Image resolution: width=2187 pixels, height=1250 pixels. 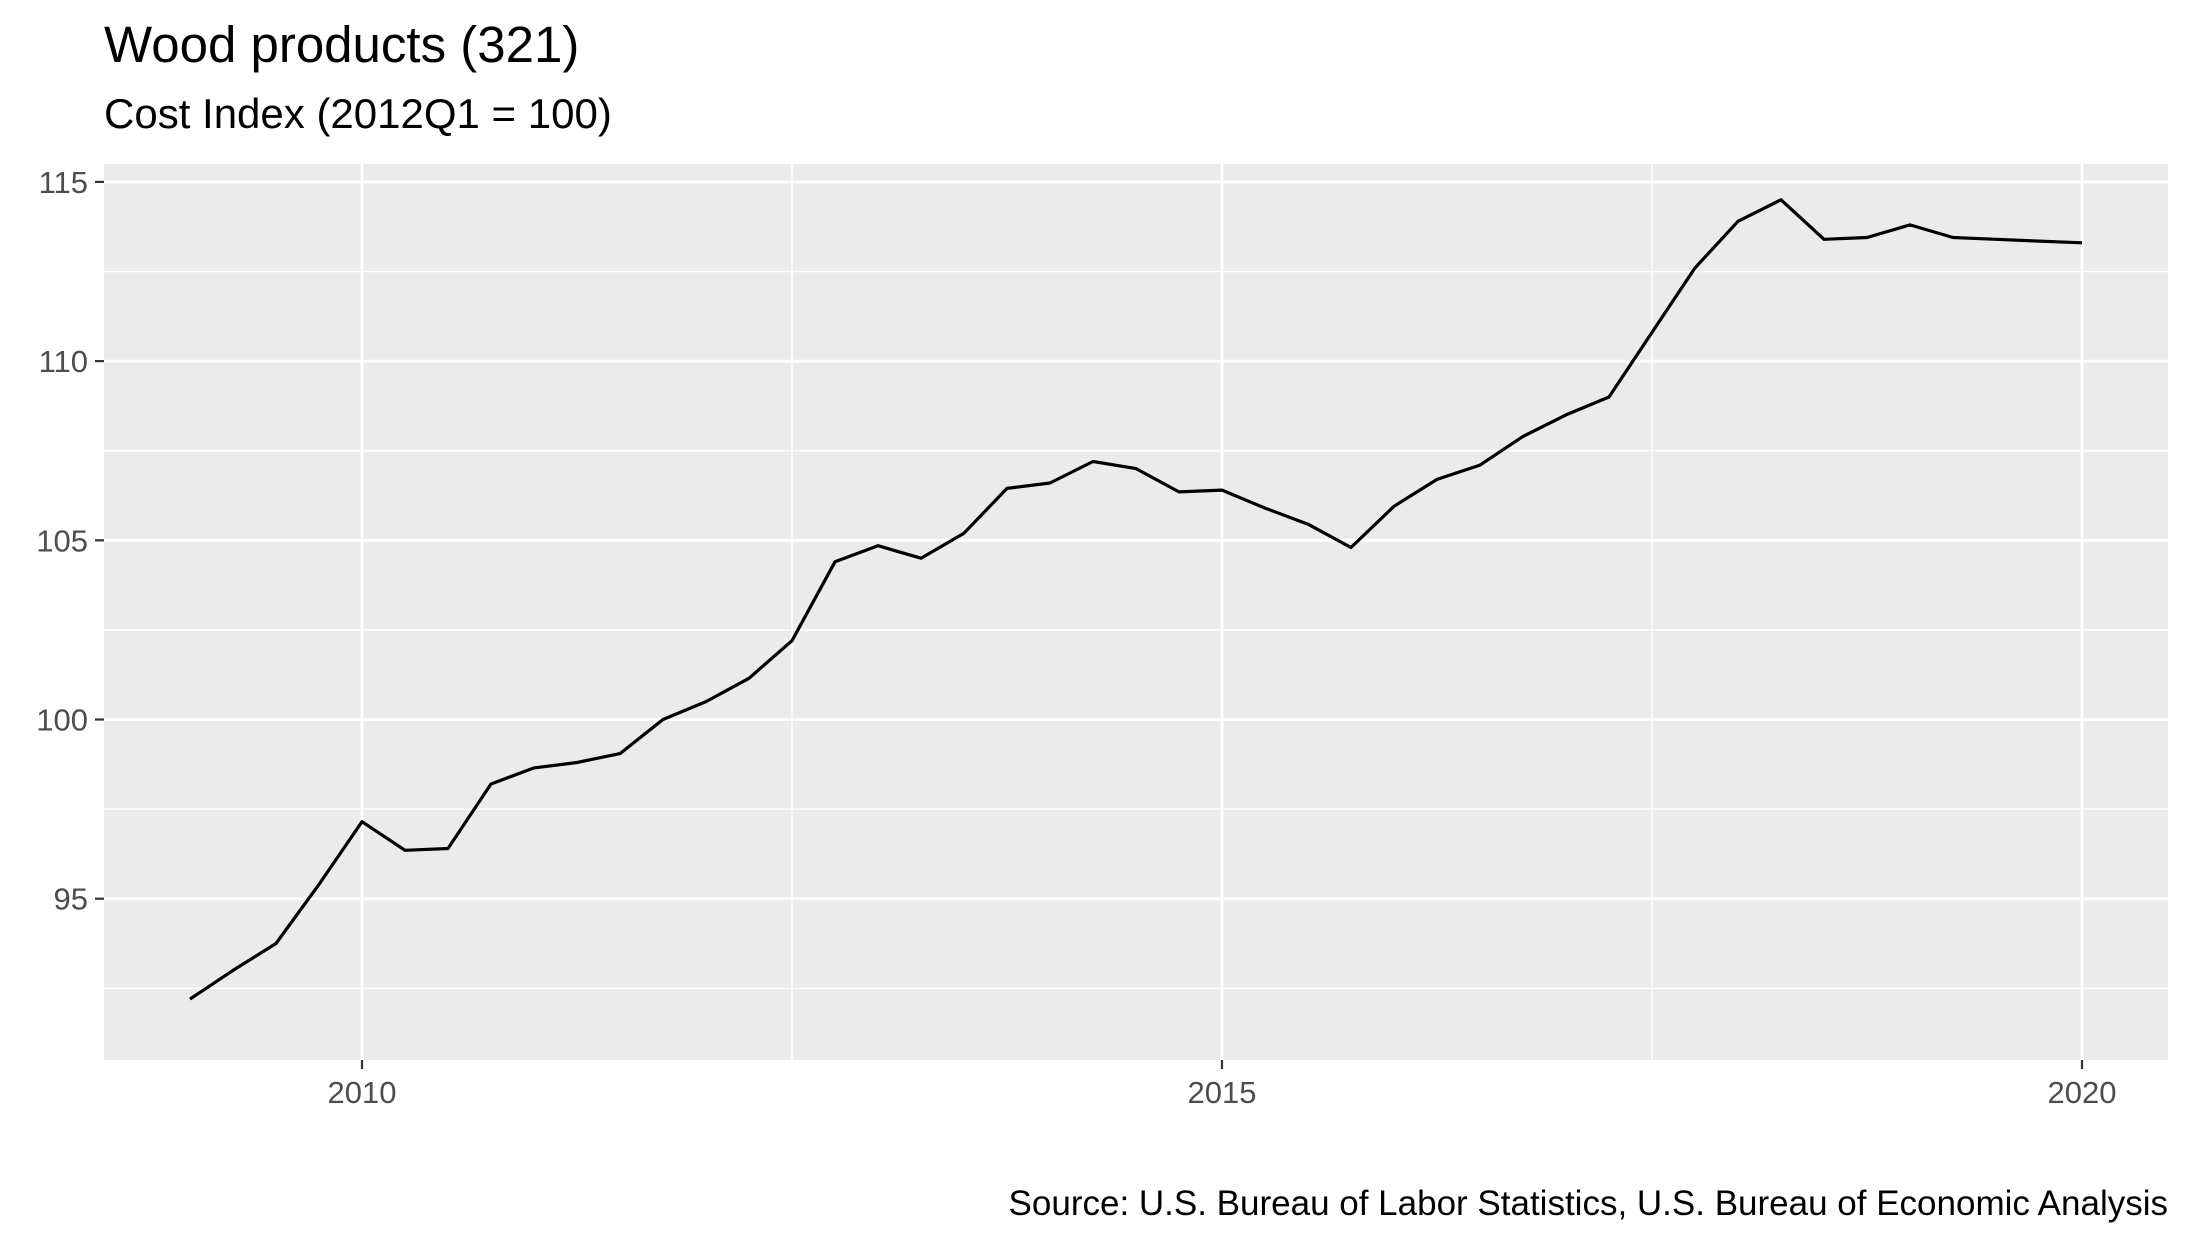 I want to click on y-tick-label: 95, so click(x=71, y=899).